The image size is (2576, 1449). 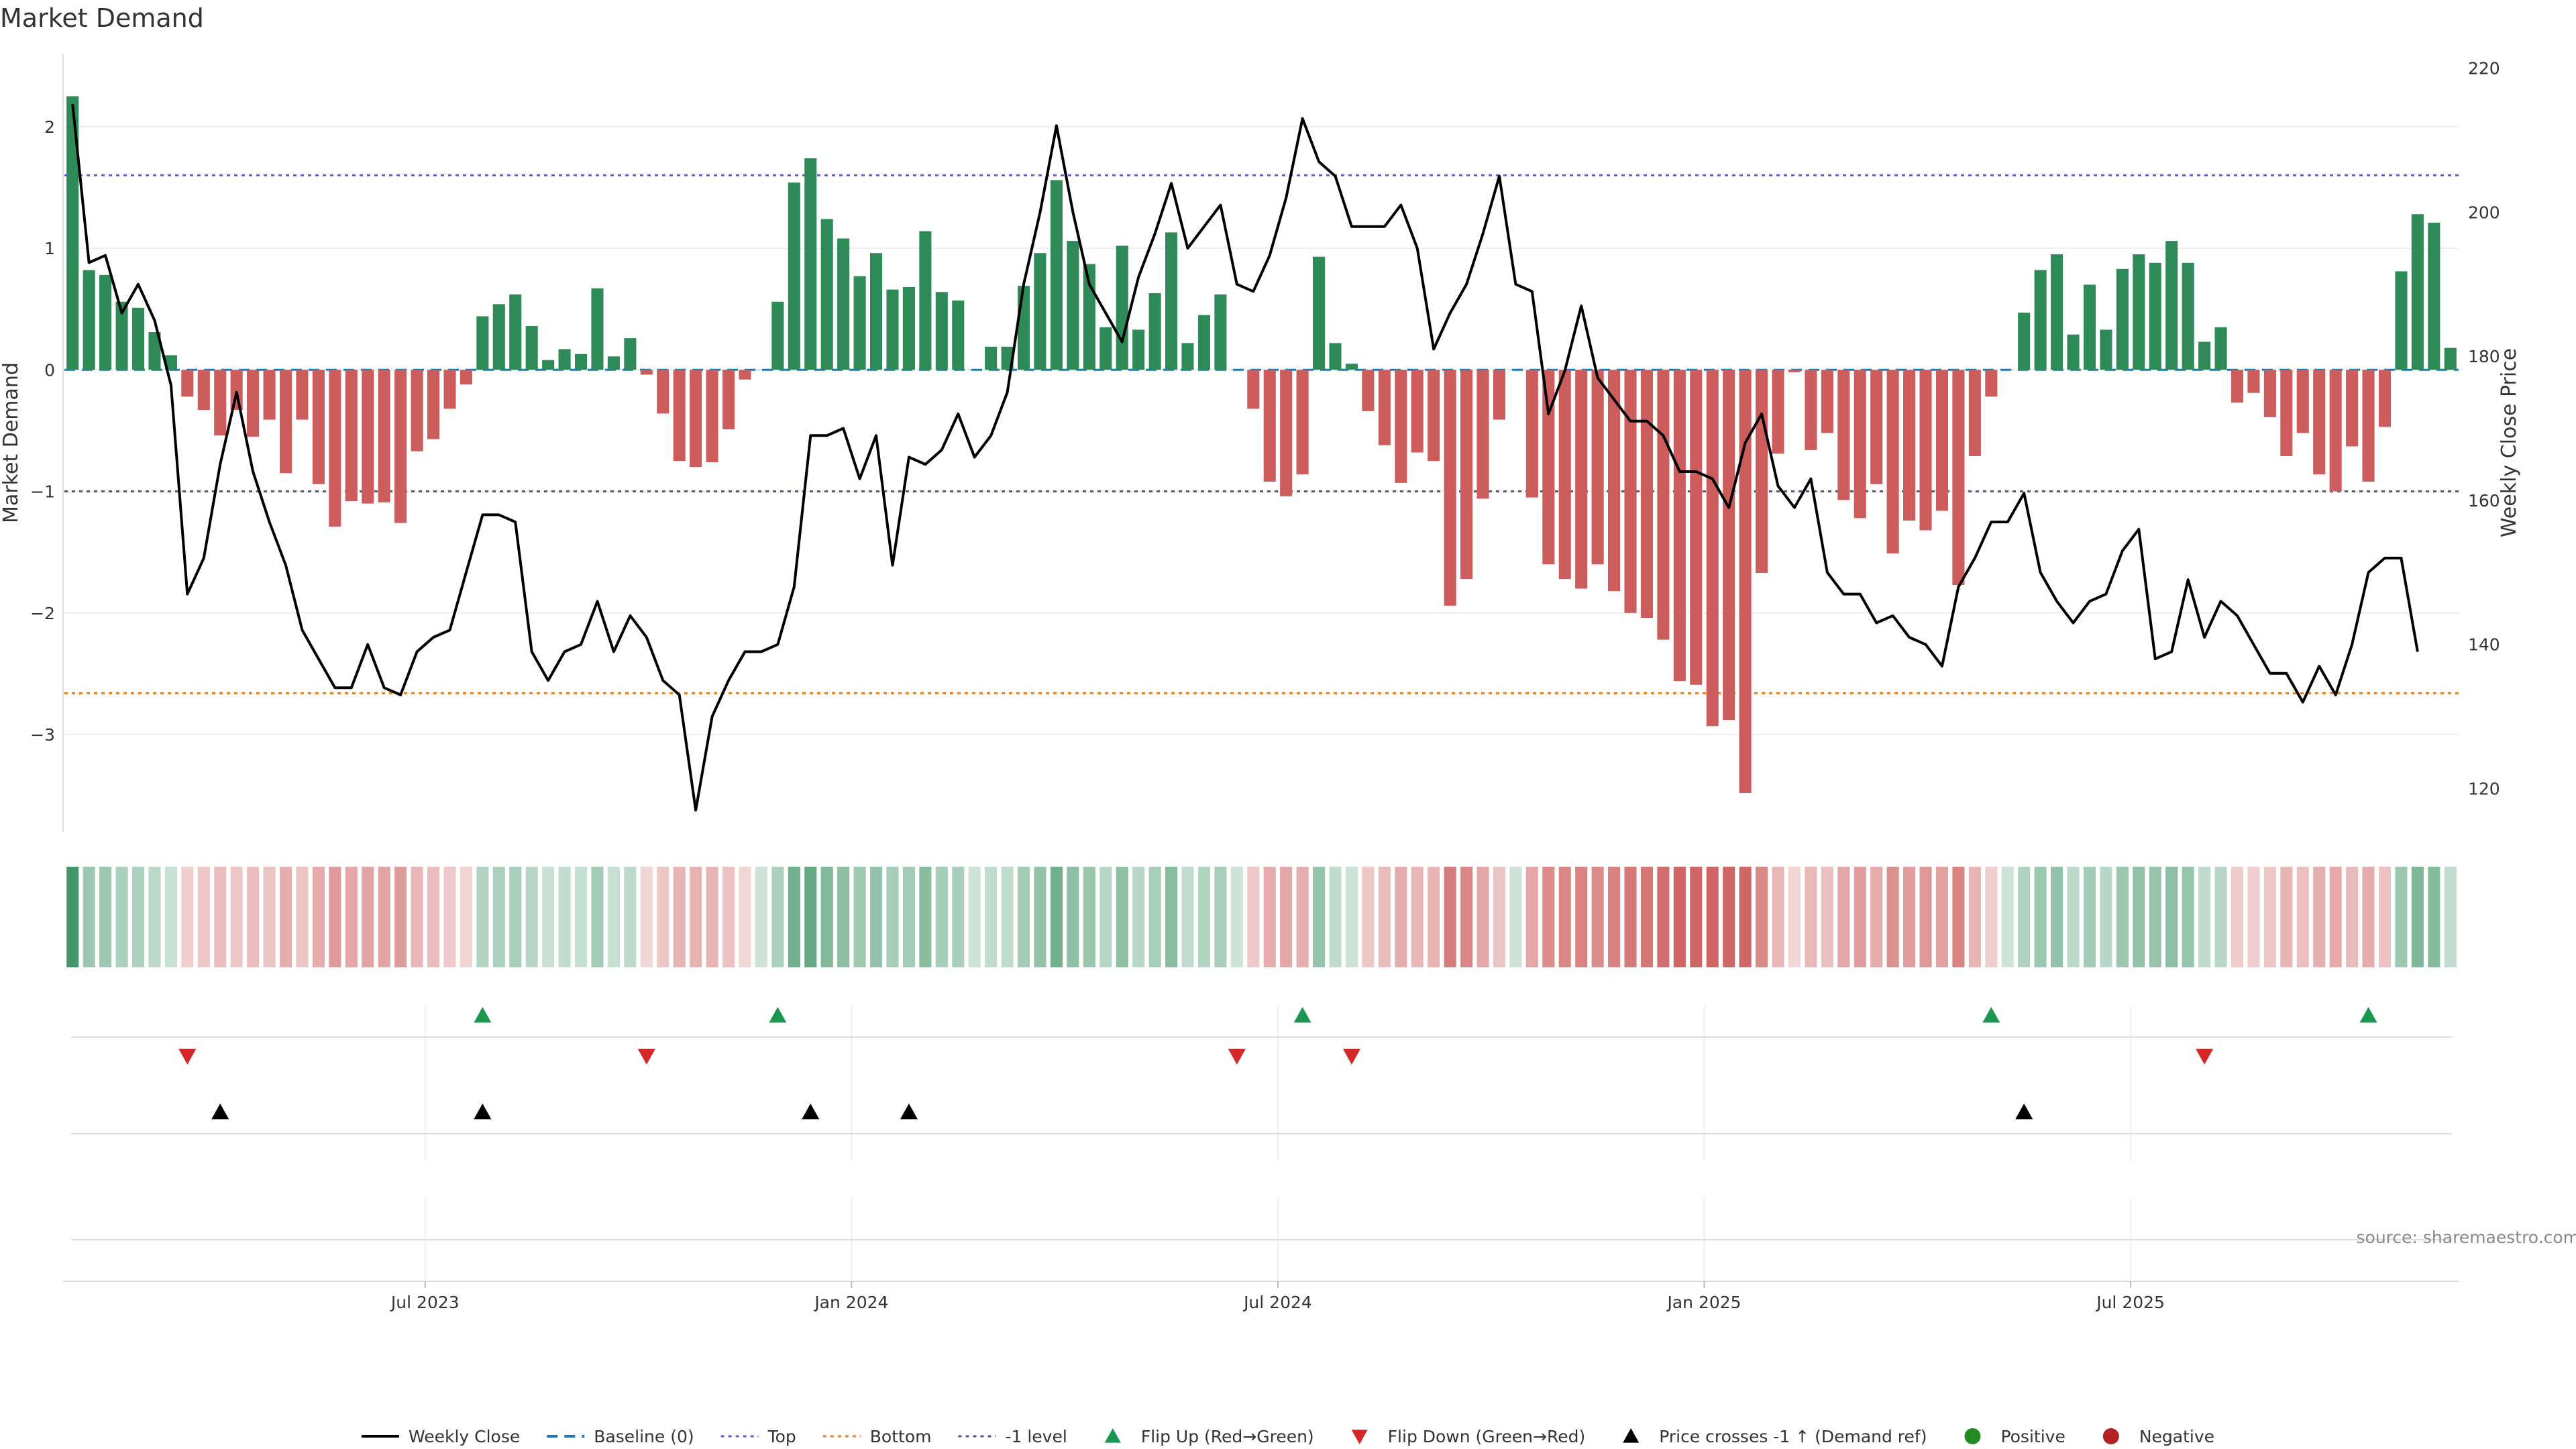 What do you see at coordinates (758, 1436) in the screenshot?
I see `legend-item-top: Top` at bounding box center [758, 1436].